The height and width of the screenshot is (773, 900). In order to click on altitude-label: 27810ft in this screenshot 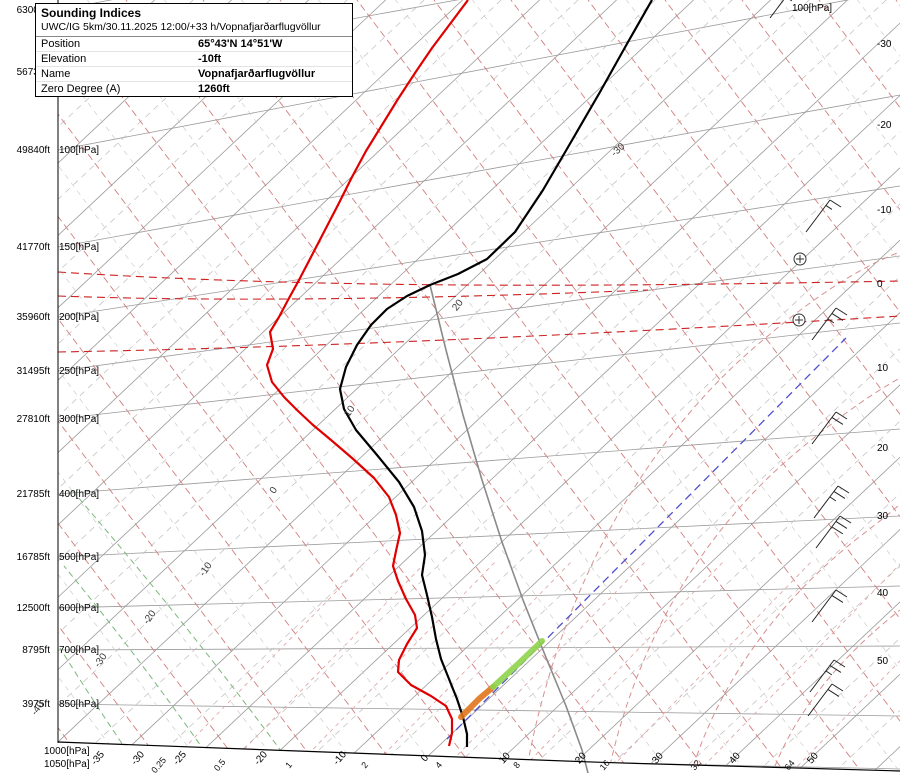, I will do `click(34, 419)`.